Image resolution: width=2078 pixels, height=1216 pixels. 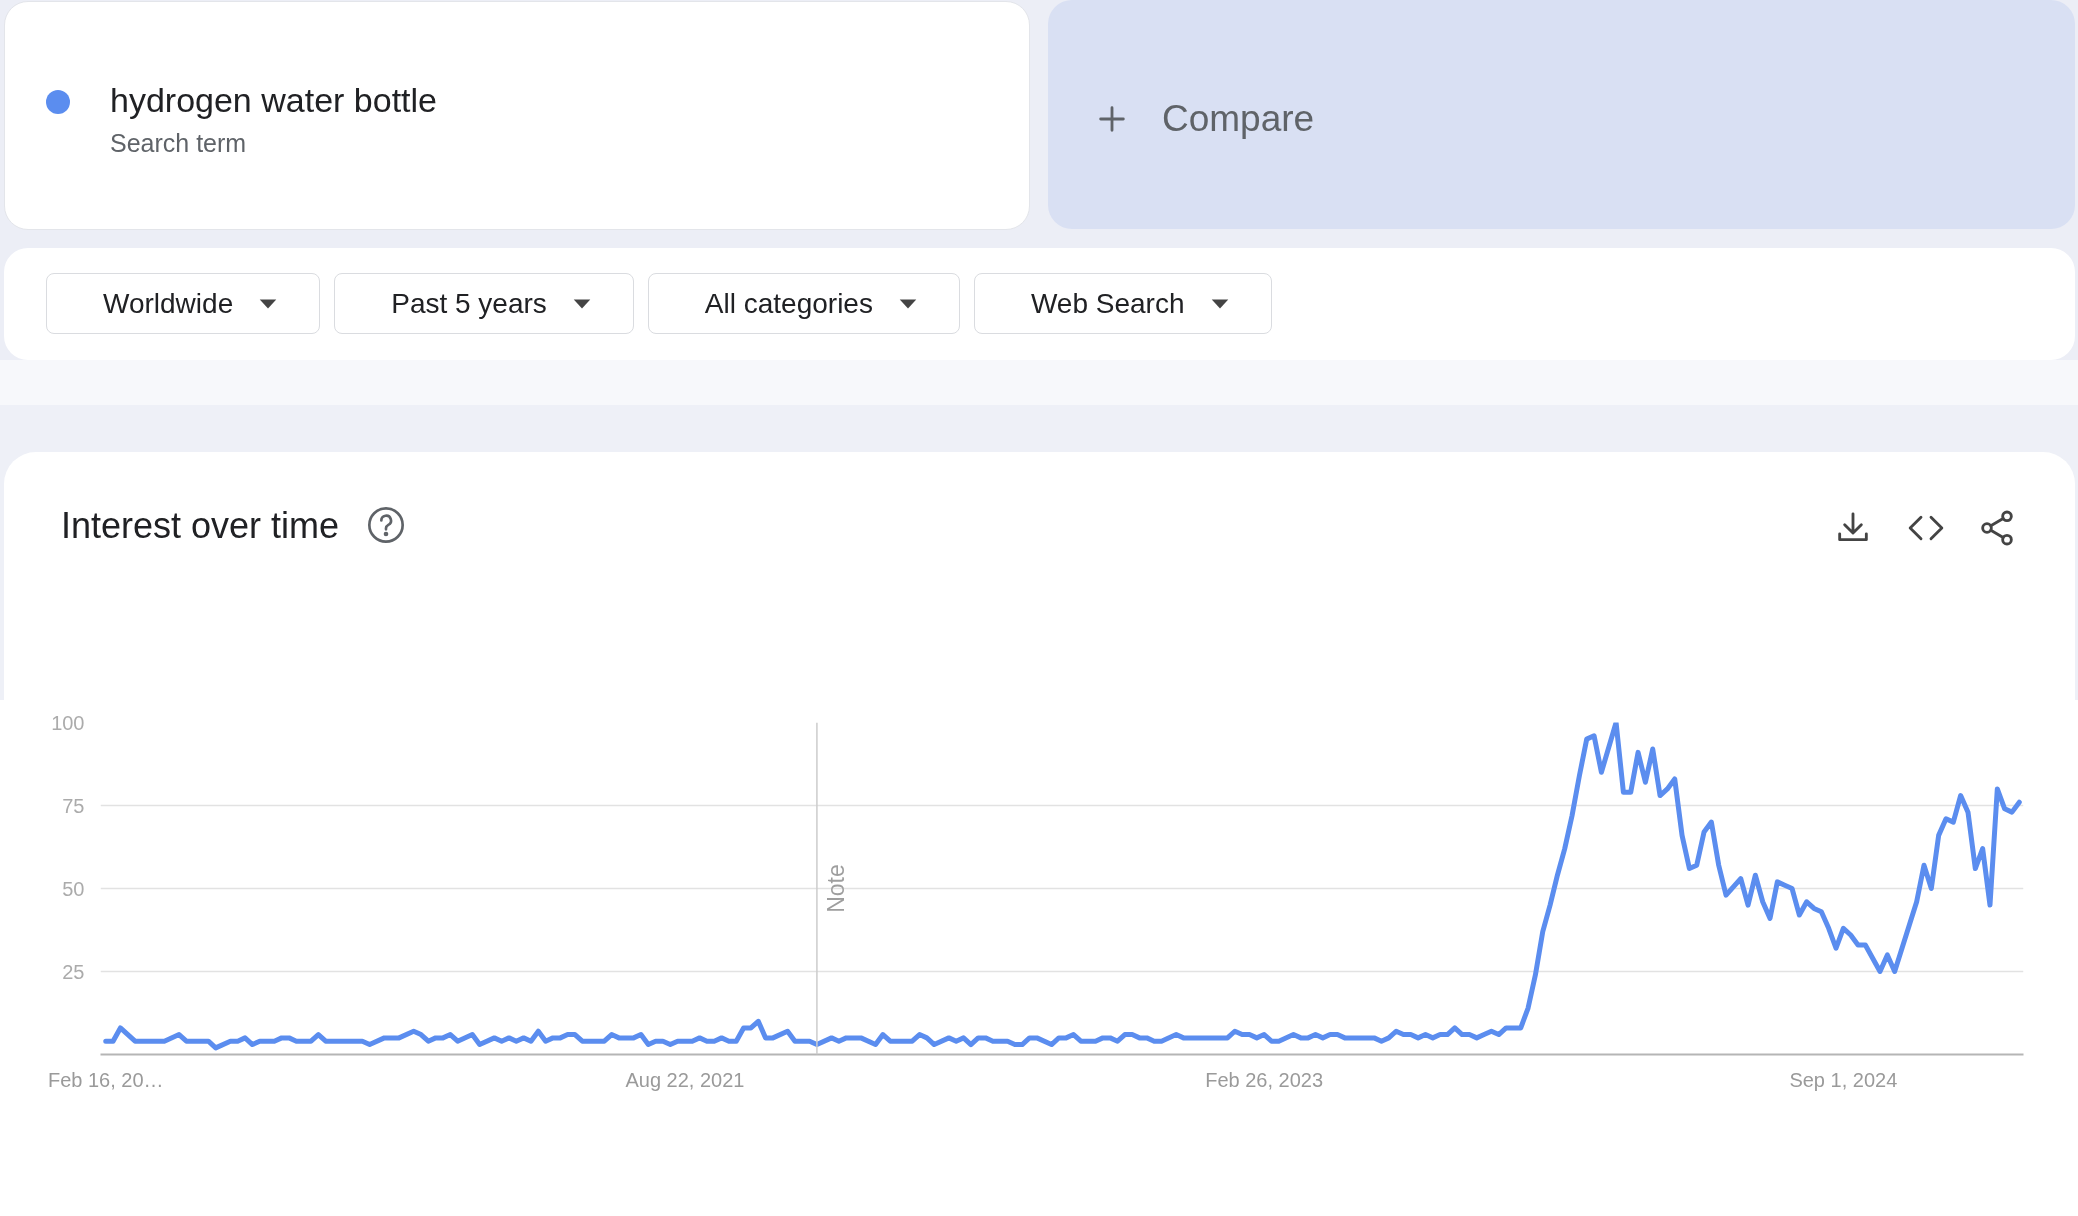 What do you see at coordinates (835, 888) in the screenshot?
I see `ref-line-label: Note` at bounding box center [835, 888].